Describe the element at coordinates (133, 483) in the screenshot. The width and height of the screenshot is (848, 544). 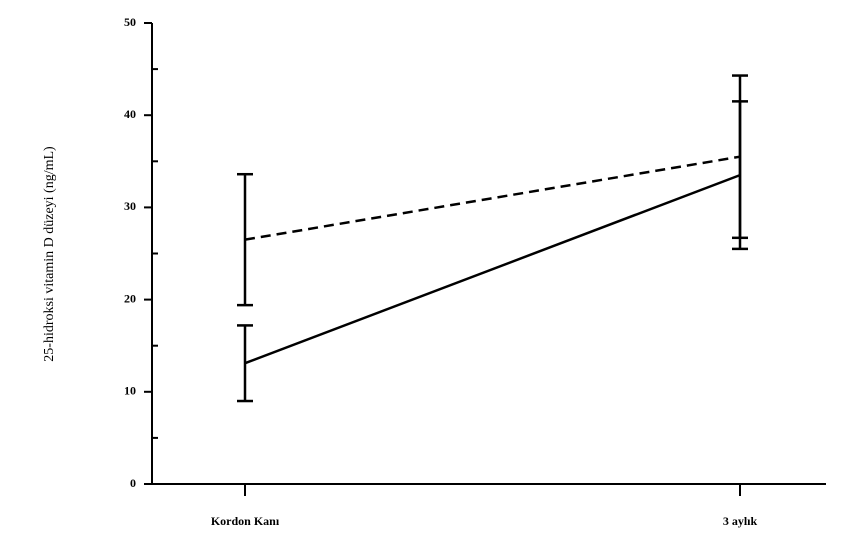
I see `y-tick-label: 0` at that location.